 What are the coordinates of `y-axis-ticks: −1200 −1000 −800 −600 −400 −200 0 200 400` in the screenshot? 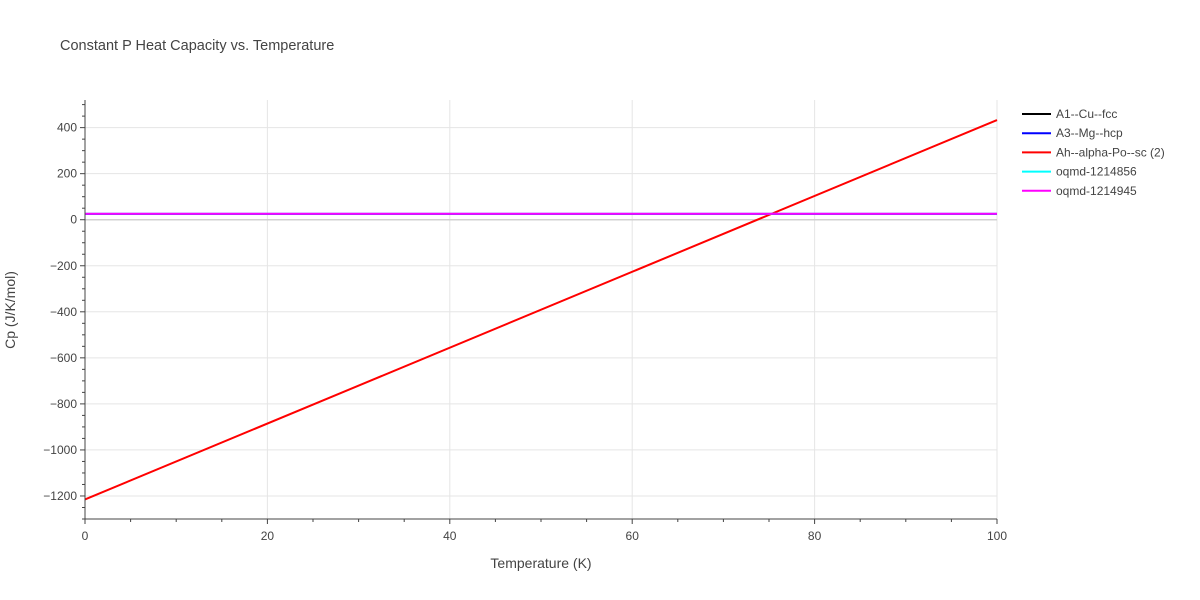 It's located at (64, 312).